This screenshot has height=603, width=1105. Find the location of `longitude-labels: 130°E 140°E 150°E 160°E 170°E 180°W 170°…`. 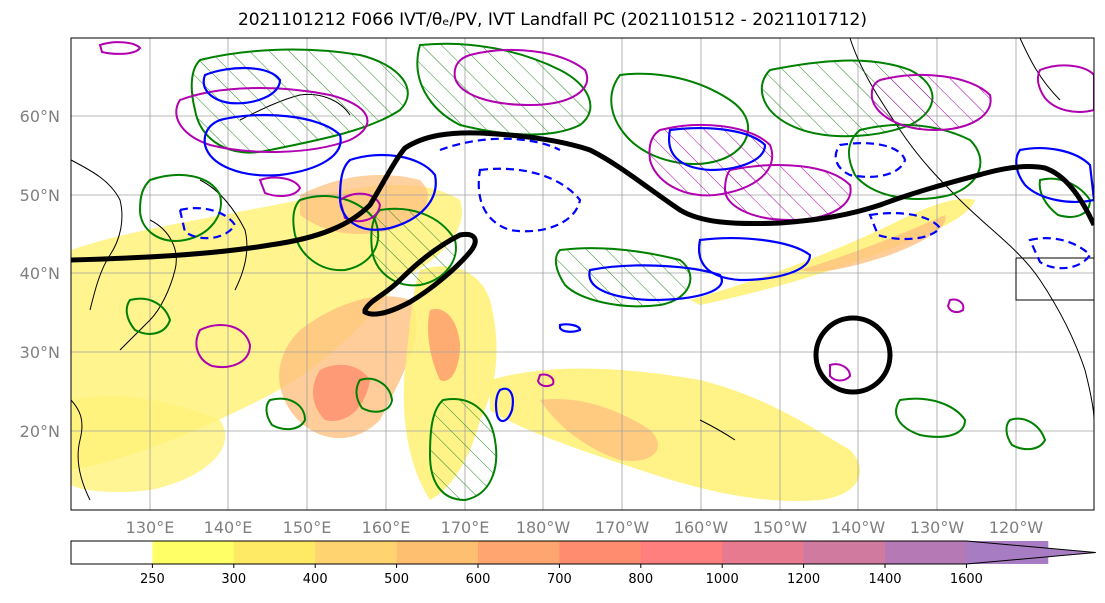

longitude-labels: 130°E 140°E 150°E 160°E 170°E 180°W 170°… is located at coordinates (585, 527).